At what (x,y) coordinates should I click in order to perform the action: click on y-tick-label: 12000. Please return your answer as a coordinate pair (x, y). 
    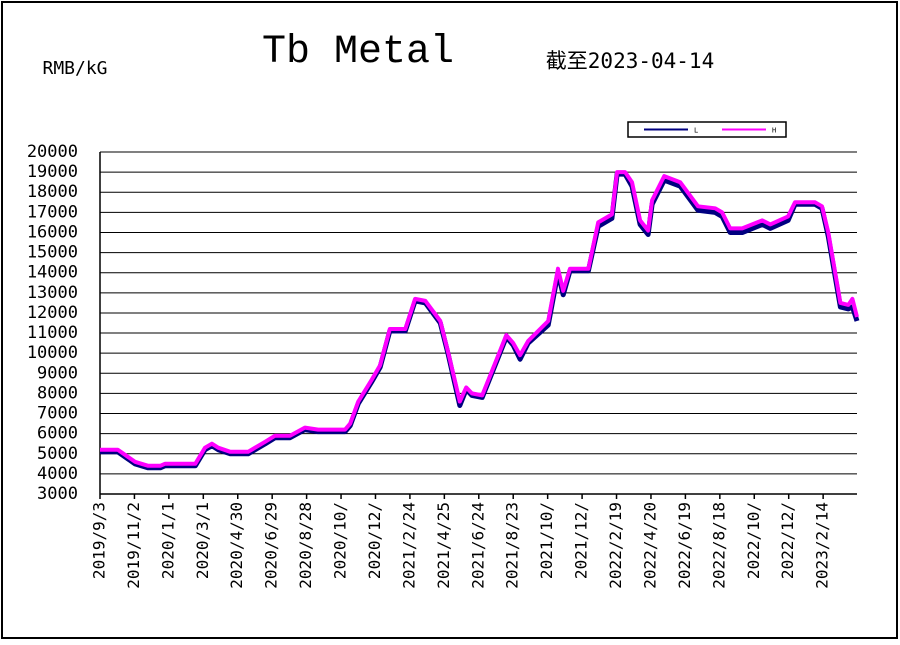
    Looking at the image, I should click on (52, 313).